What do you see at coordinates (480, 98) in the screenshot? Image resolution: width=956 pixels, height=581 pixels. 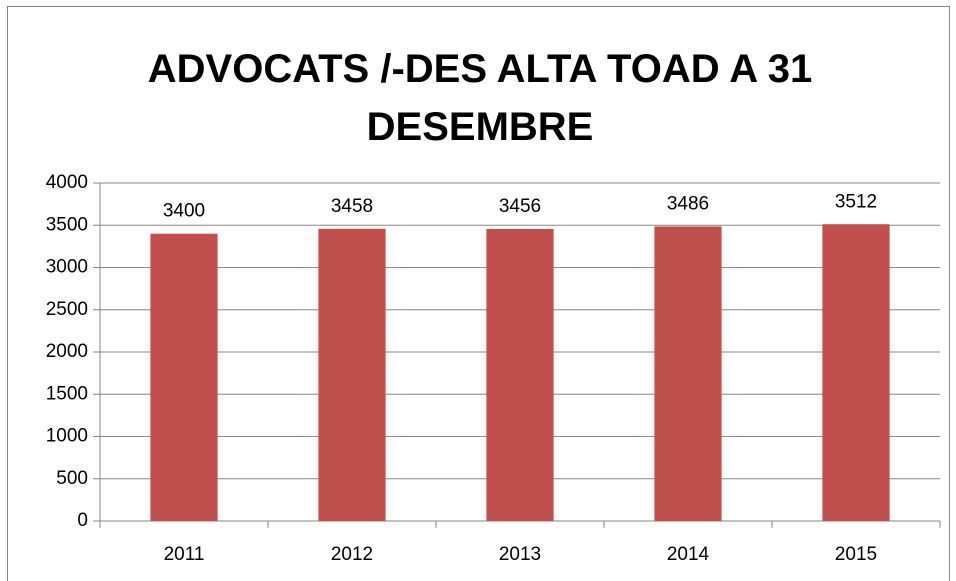 I see `chart-title: ADVOCATS /-DES ALTA TOAD A 31 DESEMBRE` at bounding box center [480, 98].